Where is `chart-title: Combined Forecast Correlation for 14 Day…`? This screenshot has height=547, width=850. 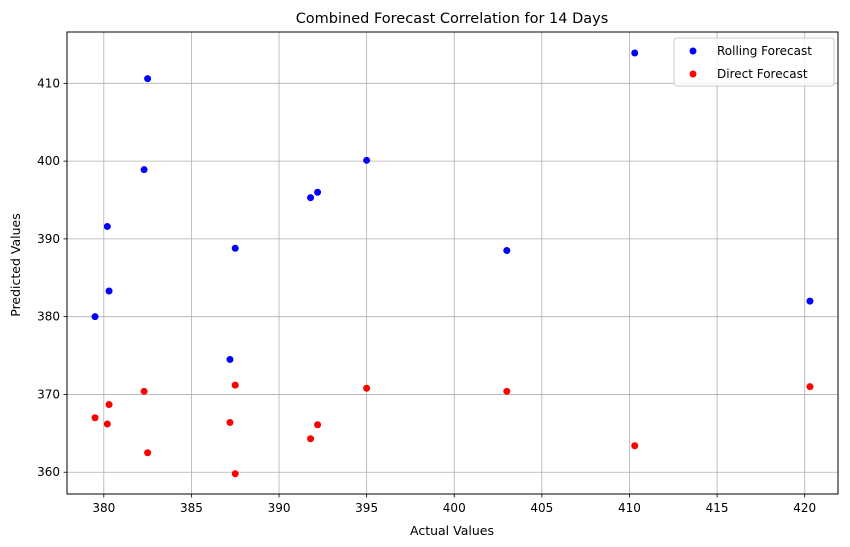
chart-title: Combined Forecast Correlation for 14 Day… is located at coordinates (452, 19).